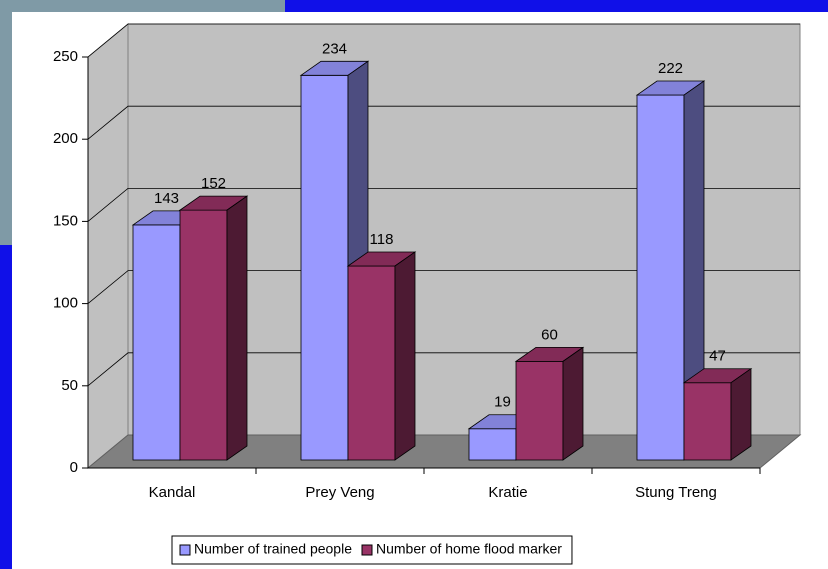 This screenshot has width=828, height=569. I want to click on y-tick-label: 50, so click(69, 385).